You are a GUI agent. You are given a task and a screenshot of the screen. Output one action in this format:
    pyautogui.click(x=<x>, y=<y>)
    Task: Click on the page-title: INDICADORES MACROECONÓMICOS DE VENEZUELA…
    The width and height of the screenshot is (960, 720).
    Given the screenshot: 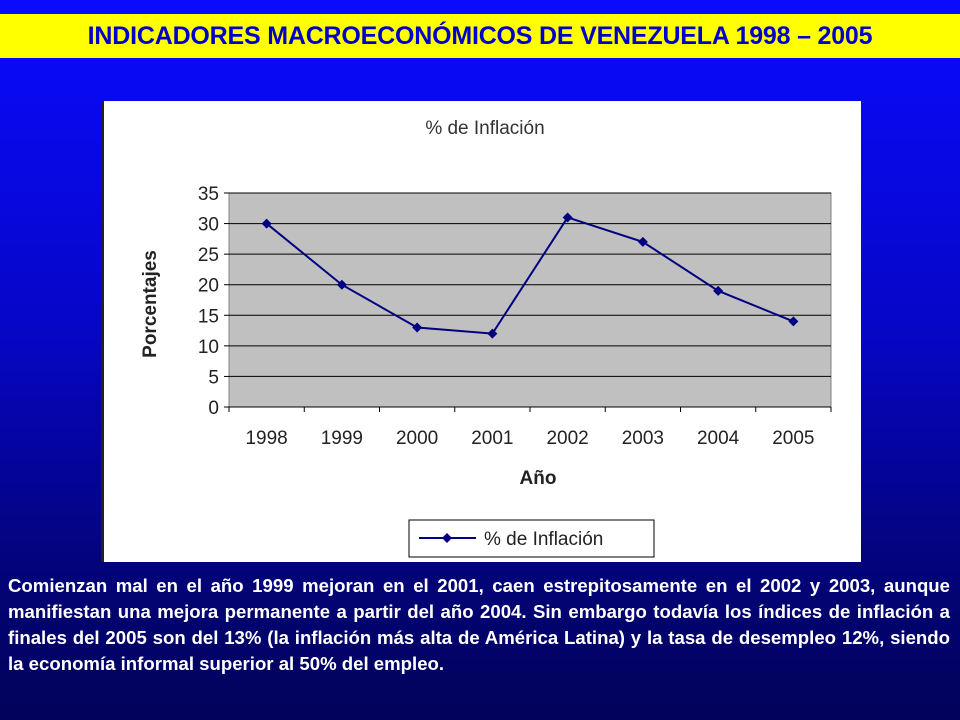 What is the action you would take?
    pyautogui.click(x=480, y=35)
    